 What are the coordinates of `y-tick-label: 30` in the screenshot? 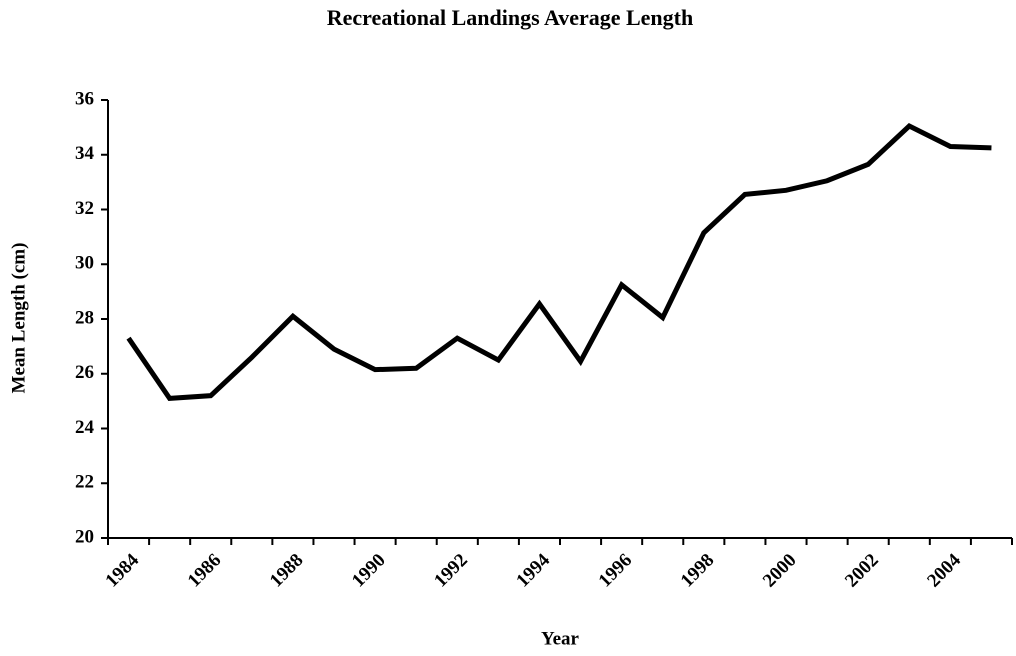 It's located at (84, 263).